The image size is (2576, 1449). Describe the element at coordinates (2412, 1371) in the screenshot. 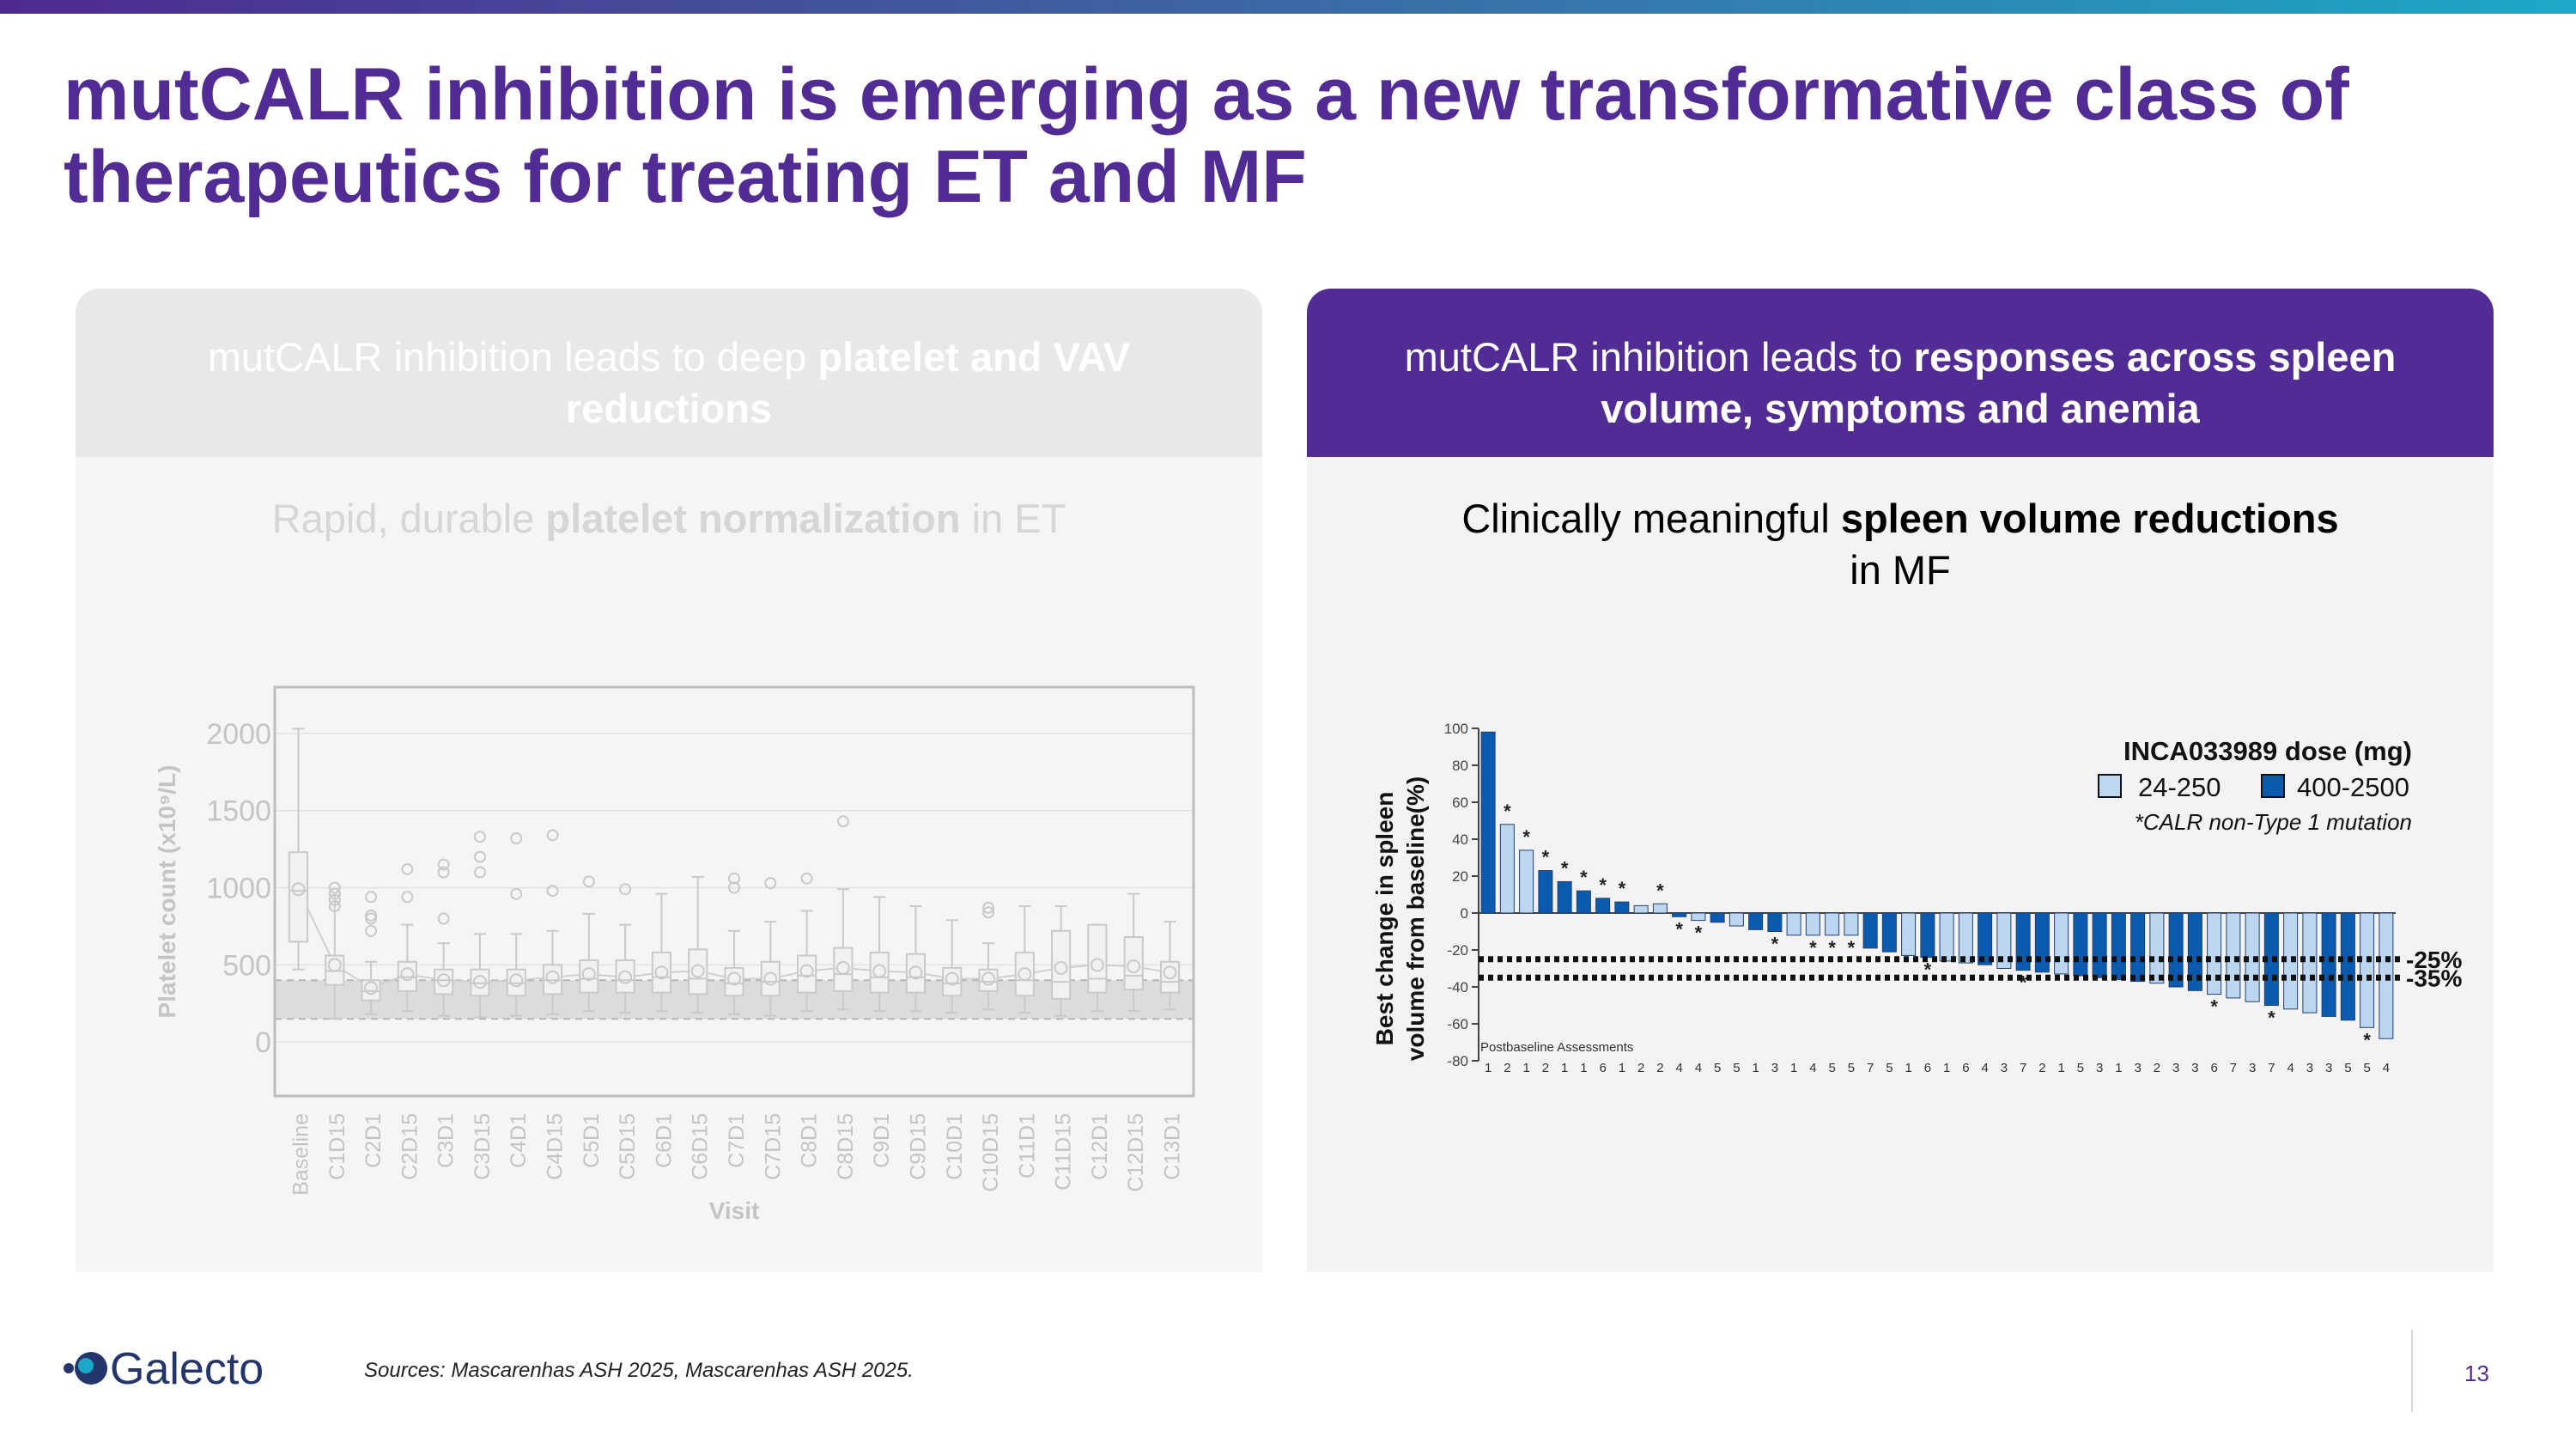

I see `footer-divider` at that location.